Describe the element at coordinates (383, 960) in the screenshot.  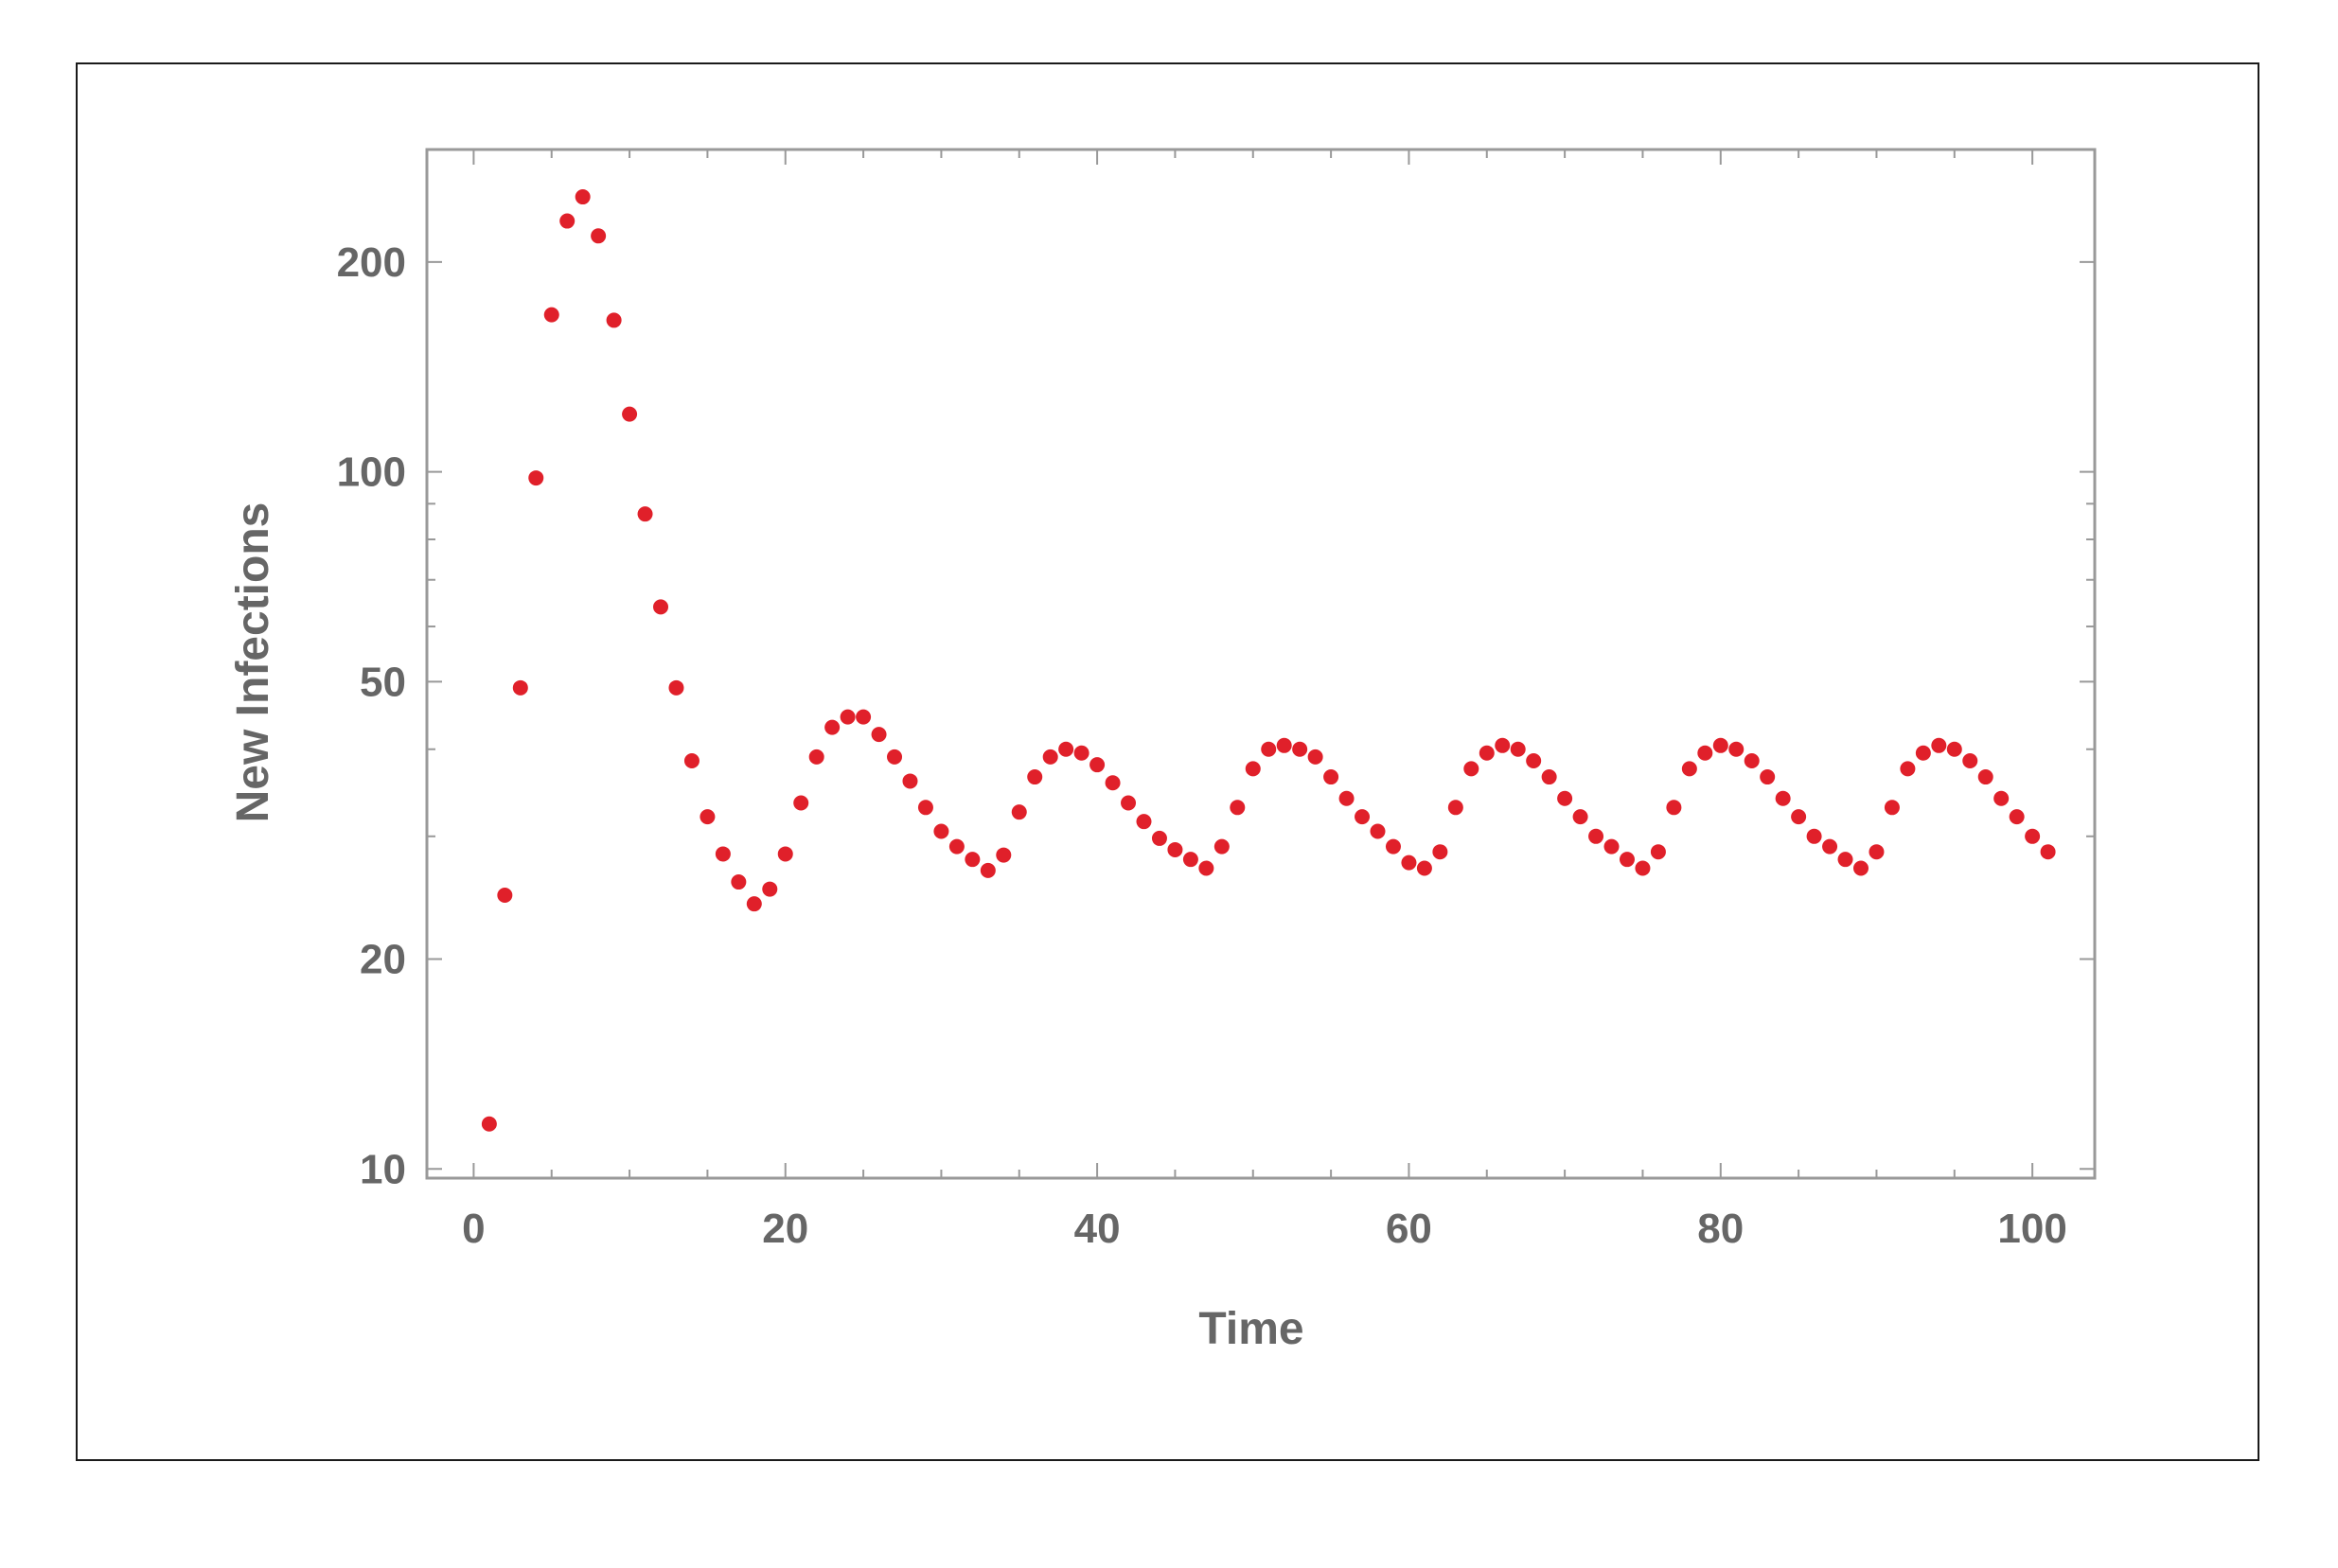
I see `y-tick-label: 20` at that location.